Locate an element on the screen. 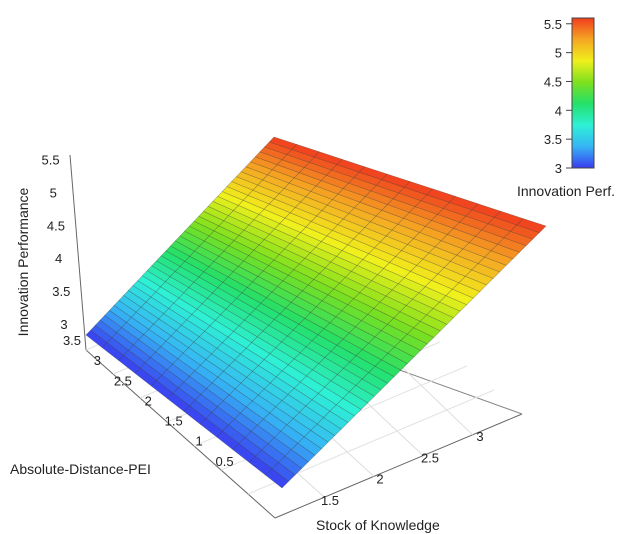  colorbar-tick-label: 4 is located at coordinates (558, 110).